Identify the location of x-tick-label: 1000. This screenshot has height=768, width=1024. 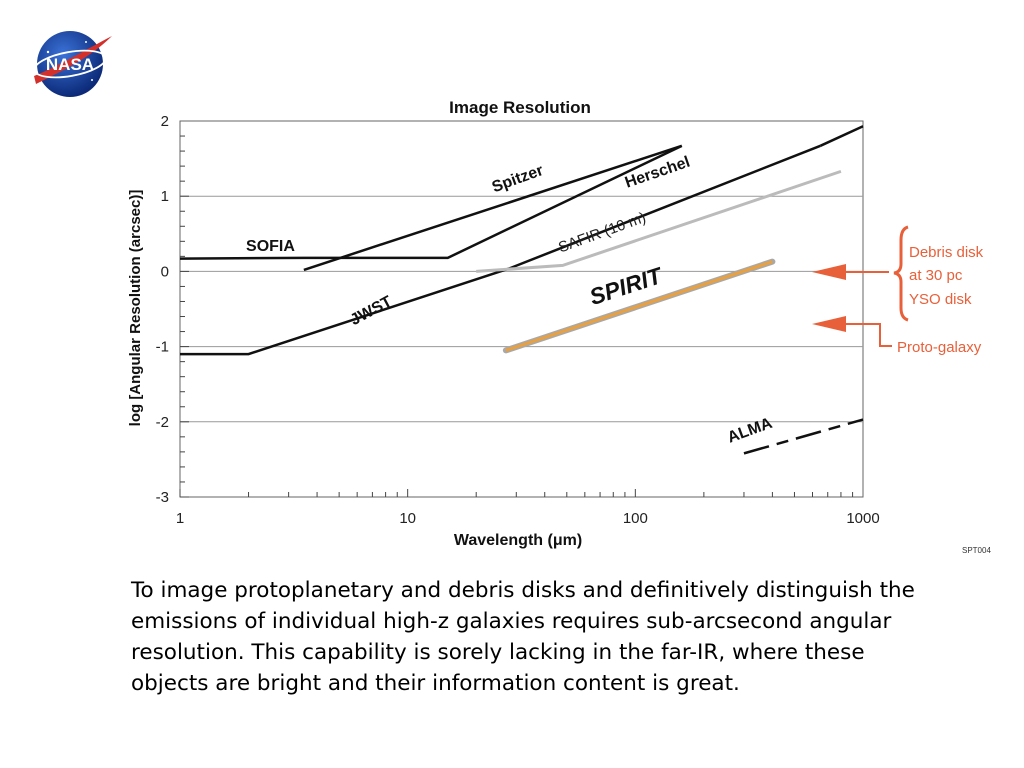
(862, 518).